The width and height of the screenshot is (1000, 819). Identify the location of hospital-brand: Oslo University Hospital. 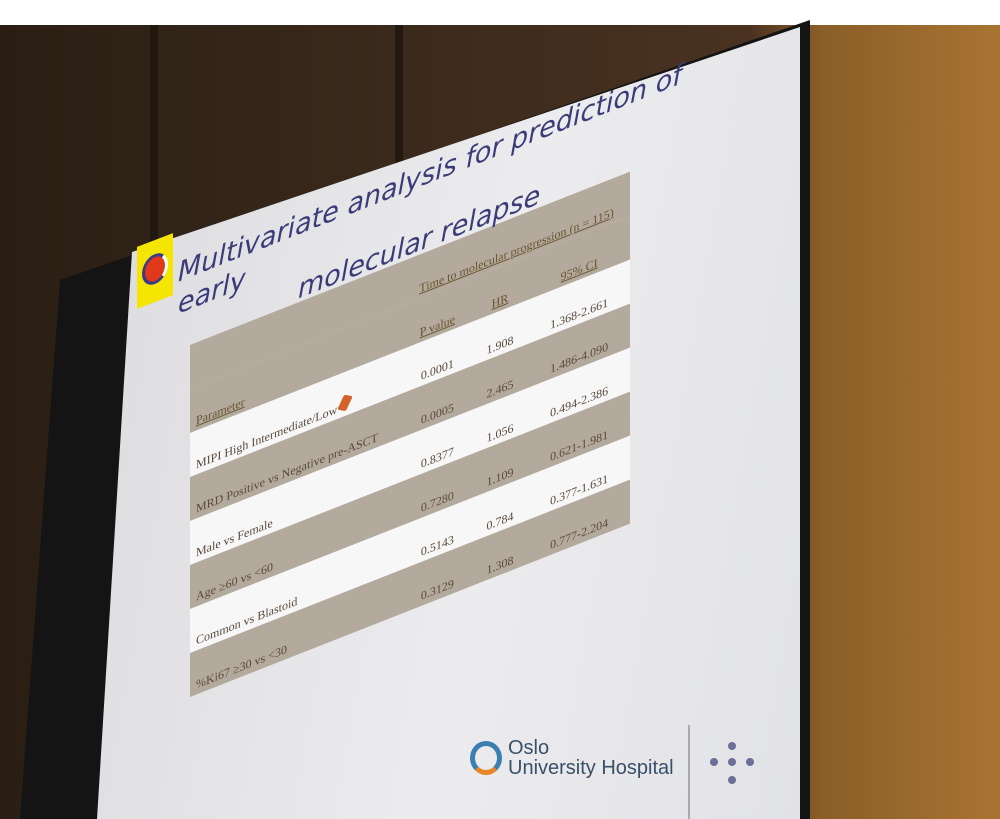
(572, 758).